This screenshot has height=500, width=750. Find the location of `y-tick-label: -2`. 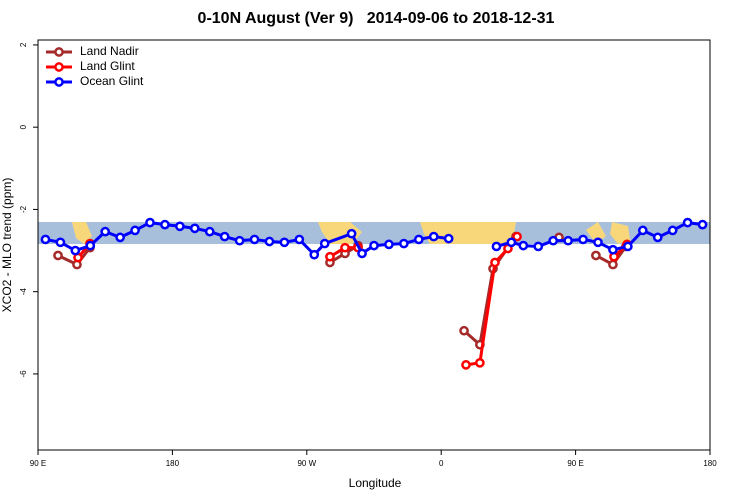

y-tick-label: -2 is located at coordinates (23, 209).